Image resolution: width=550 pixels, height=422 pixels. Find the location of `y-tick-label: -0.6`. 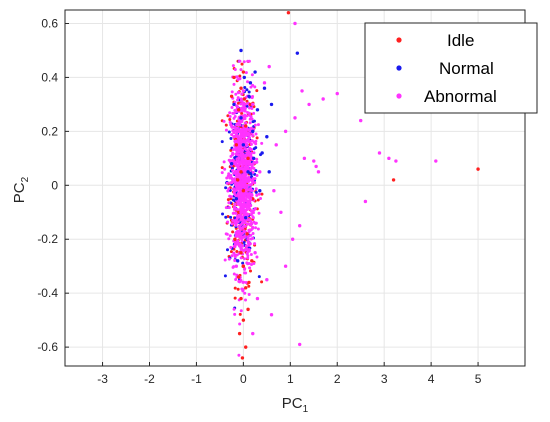

y-tick-label: -0.6 is located at coordinates (47, 347).